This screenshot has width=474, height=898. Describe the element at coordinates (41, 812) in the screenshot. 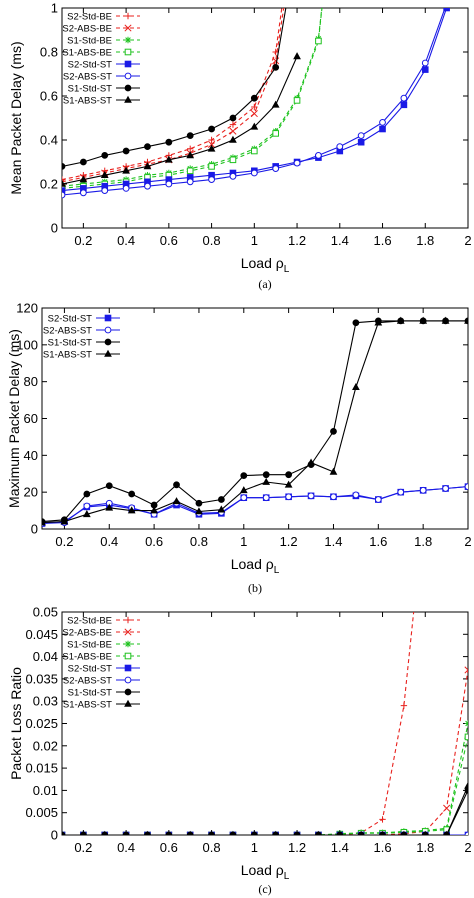

I see `y-tick-label: 0.005` at that location.